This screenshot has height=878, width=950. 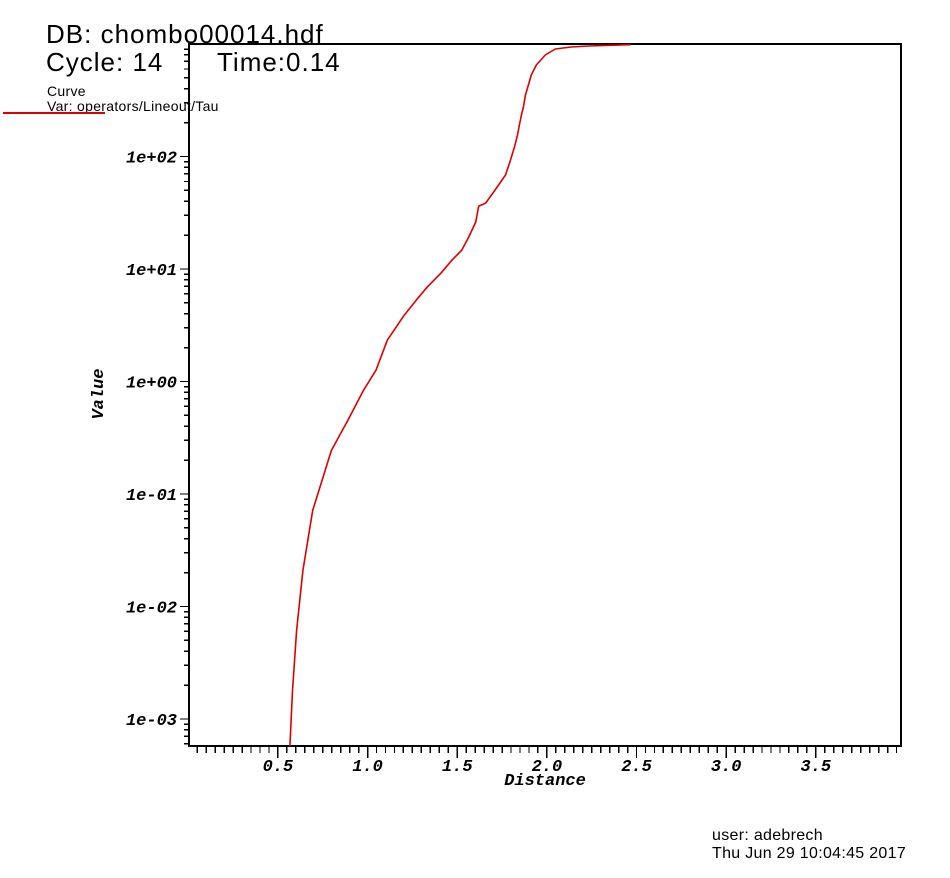 I want to click on y-tick-label: 1e+00, so click(x=151, y=383).